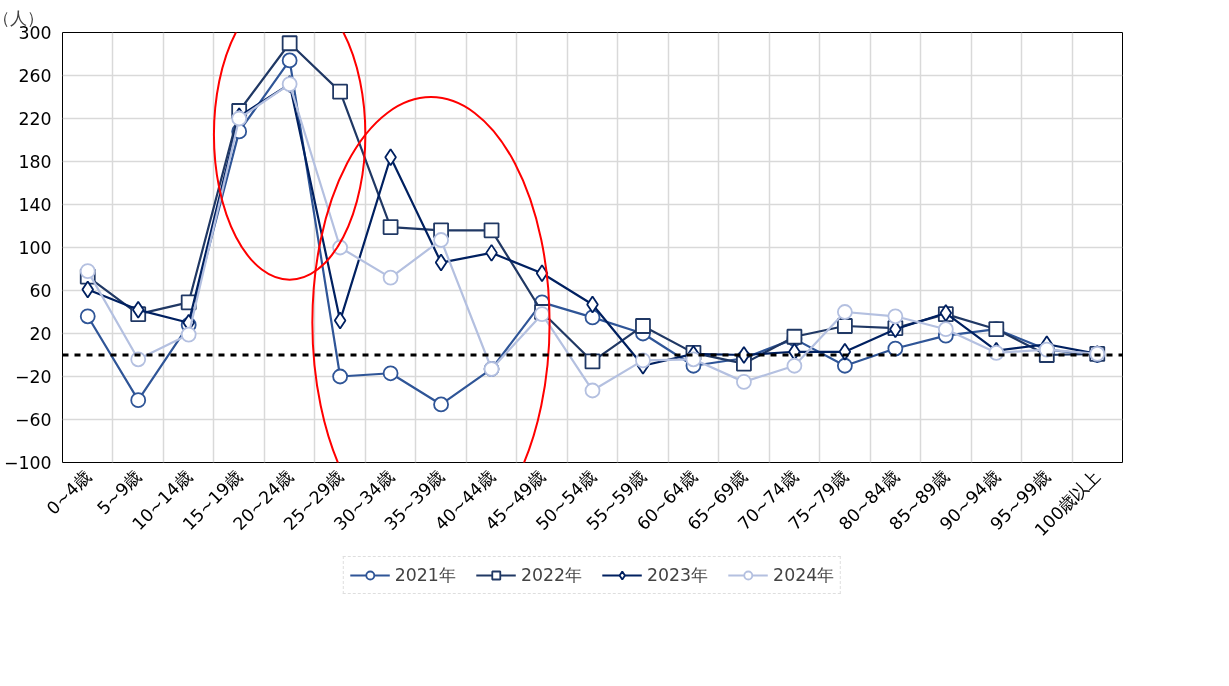 The height and width of the screenshot is (686, 1229). Describe the element at coordinates (33, 377) in the screenshot. I see `y-tick-label: −20` at that location.